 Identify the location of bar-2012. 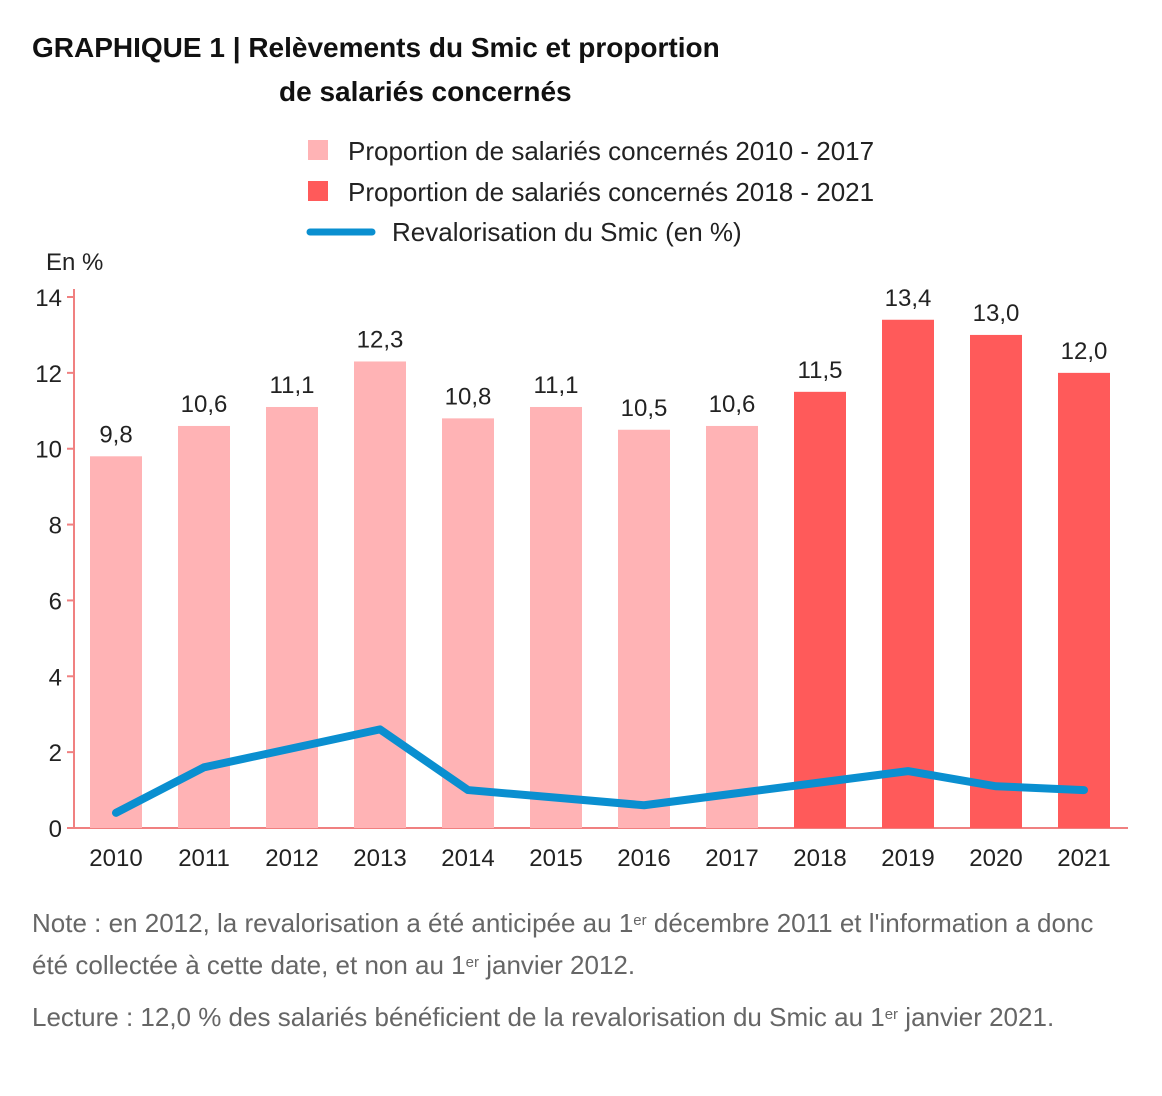
(292, 617).